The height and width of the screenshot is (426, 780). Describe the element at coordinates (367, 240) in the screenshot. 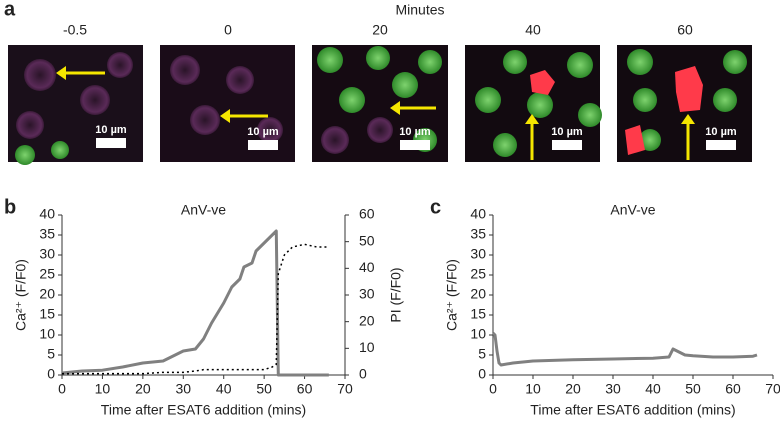

I see `y2-tick-label: 50` at that location.